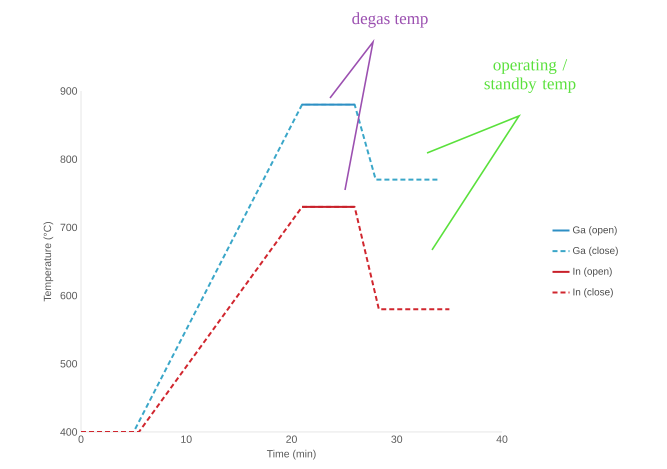 The width and height of the screenshot is (667, 469). I want to click on legend-label: In (close), so click(593, 293).